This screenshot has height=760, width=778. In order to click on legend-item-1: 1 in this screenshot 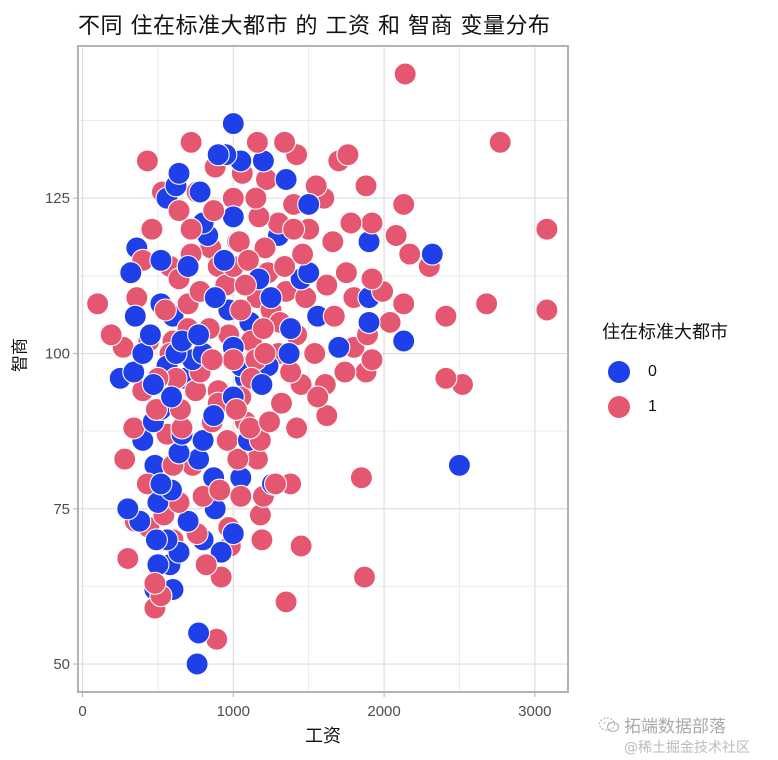, I will do `click(665, 406)`.